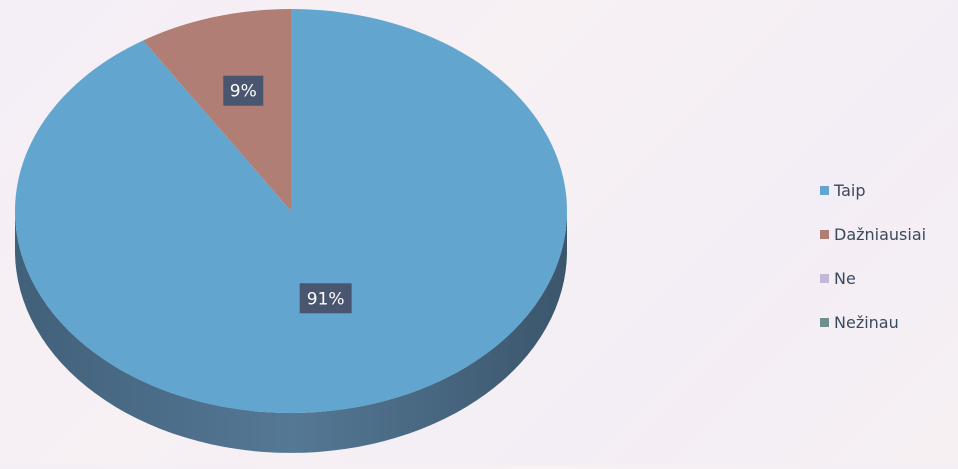  I want to click on legend-item-nezinau: Nežinau, so click(873, 322).